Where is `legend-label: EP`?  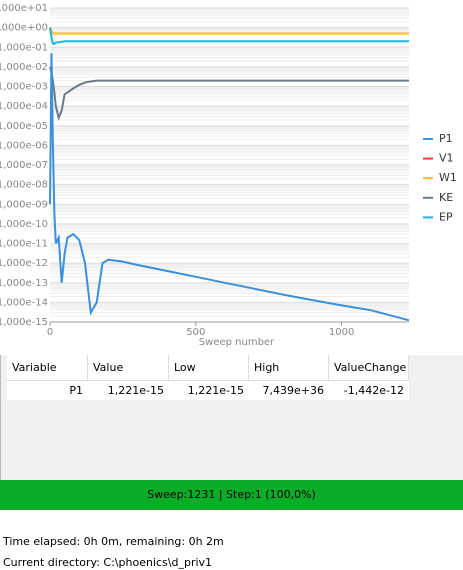 legend-label: EP is located at coordinates (446, 216).